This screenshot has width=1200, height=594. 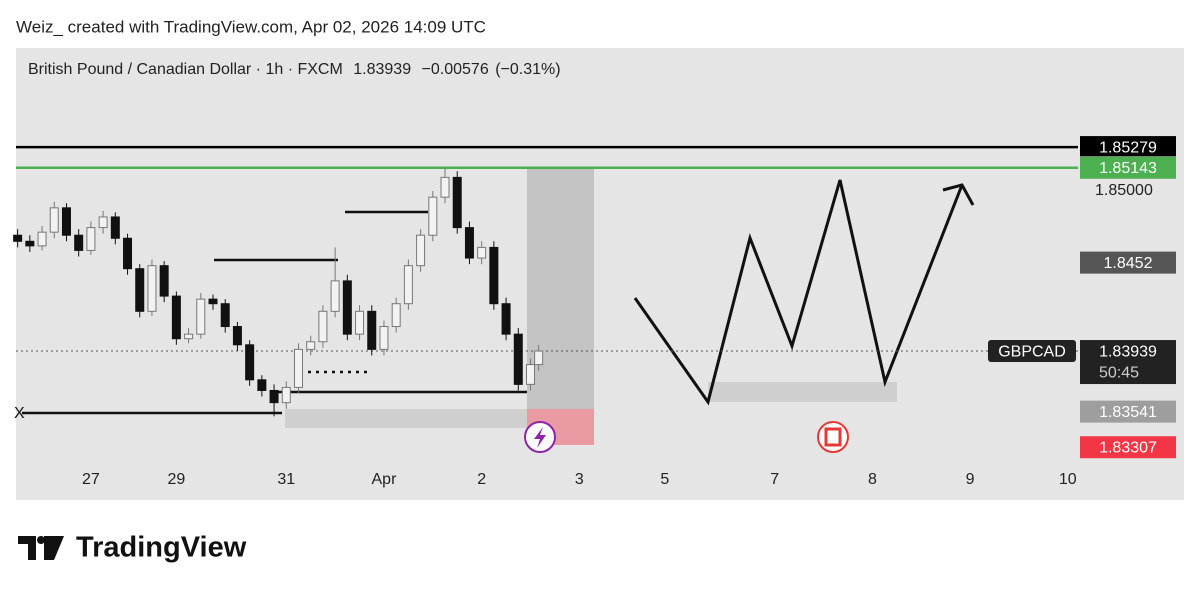 I want to click on x-tick-label: Apr, so click(x=385, y=479).